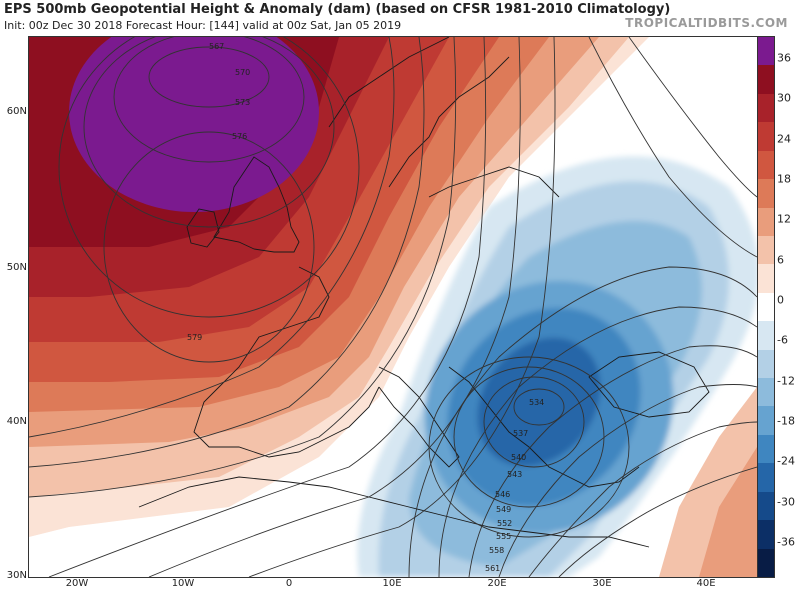 The image size is (800, 591). I want to click on lat-label-50n: 50N, so click(16, 267).